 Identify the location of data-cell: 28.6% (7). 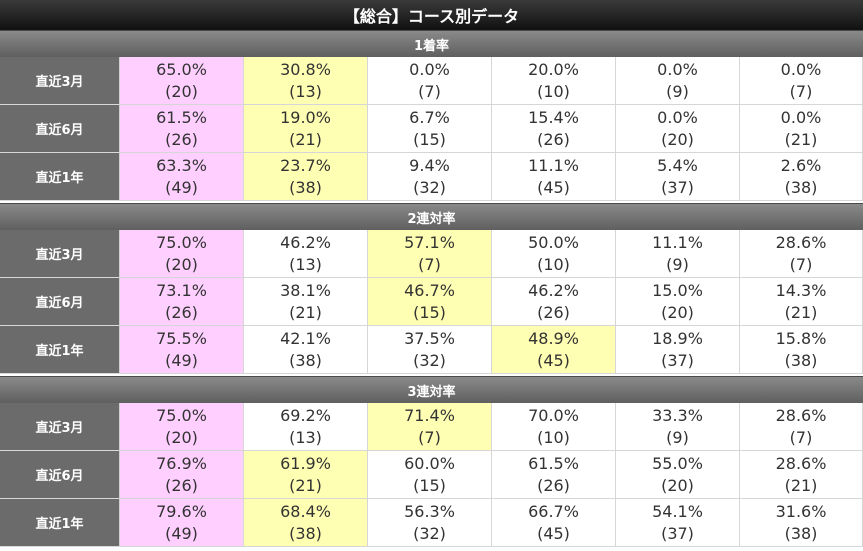
(801, 427).